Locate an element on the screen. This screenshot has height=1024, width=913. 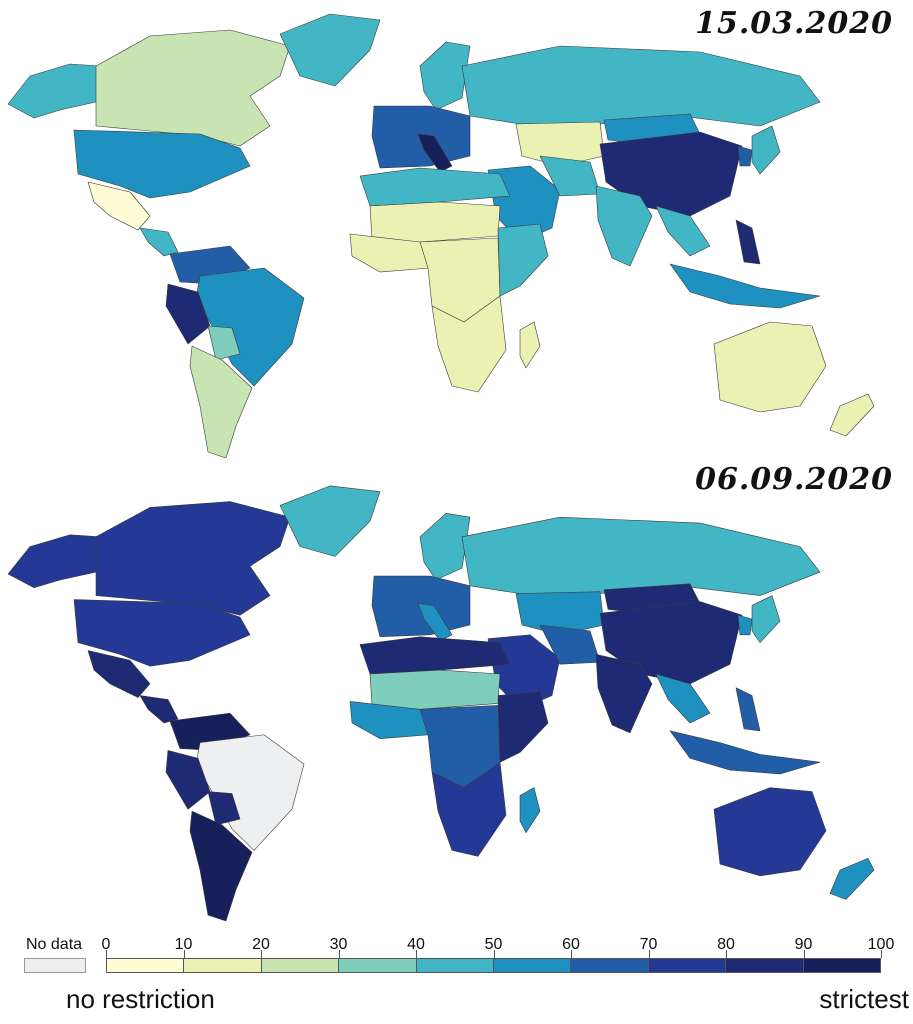
strictest-caption: strictest is located at coordinates (864, 999).